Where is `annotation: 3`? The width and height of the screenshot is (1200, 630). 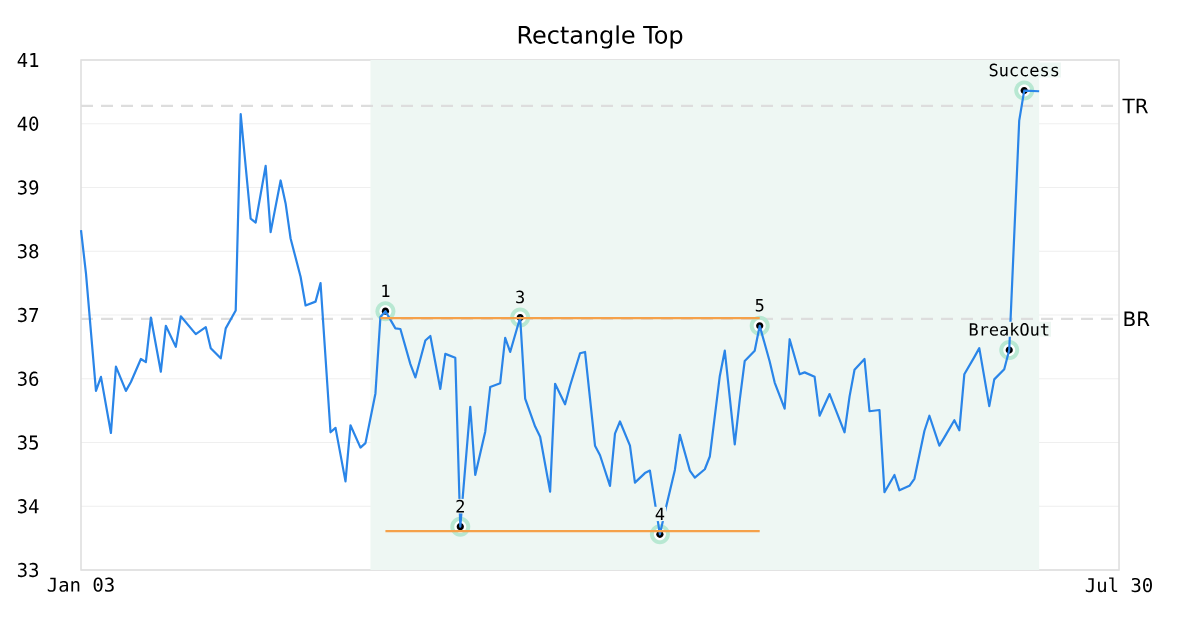 annotation: 3 is located at coordinates (520, 297).